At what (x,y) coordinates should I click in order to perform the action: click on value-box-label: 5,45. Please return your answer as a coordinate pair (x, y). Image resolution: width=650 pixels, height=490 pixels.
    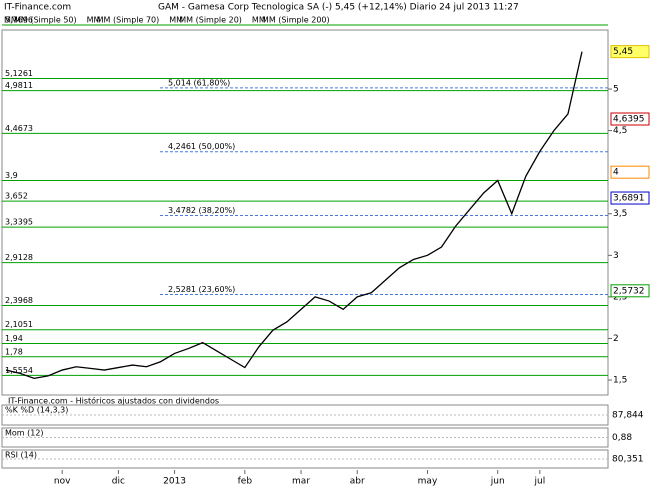
    Looking at the image, I should click on (623, 52).